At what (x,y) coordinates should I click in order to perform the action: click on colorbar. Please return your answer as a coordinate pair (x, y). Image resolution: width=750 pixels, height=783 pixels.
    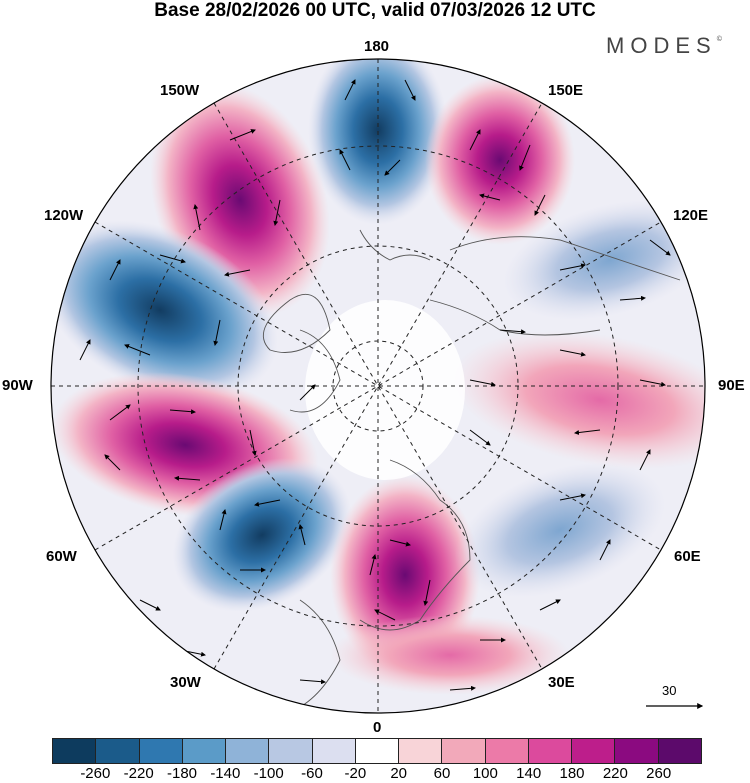
    Looking at the image, I should click on (377, 751).